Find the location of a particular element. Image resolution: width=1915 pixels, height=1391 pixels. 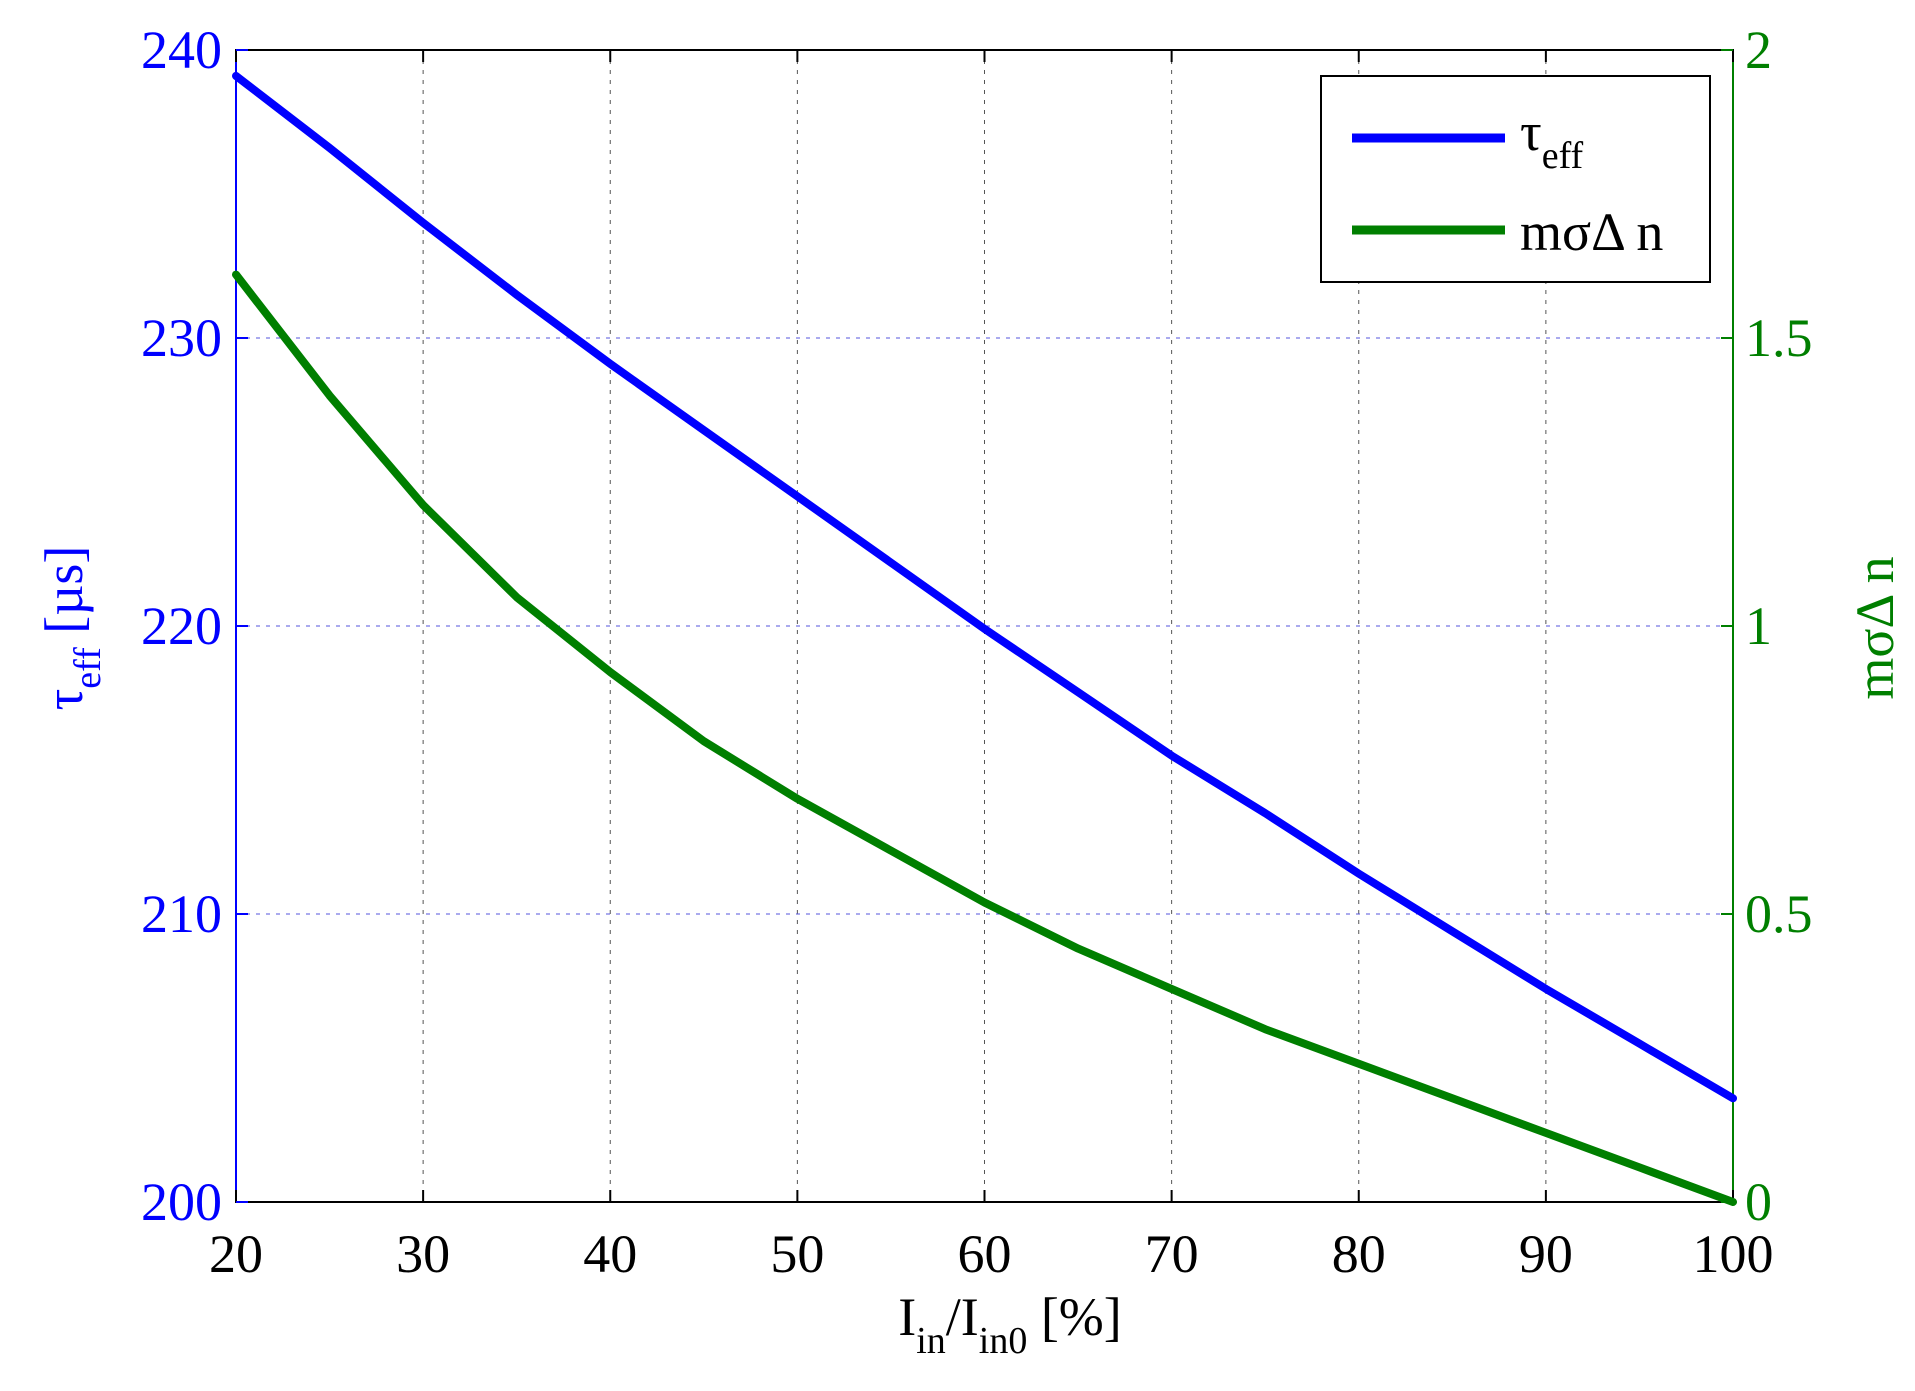

x-tick-label: 100 is located at coordinates (1733, 1254).